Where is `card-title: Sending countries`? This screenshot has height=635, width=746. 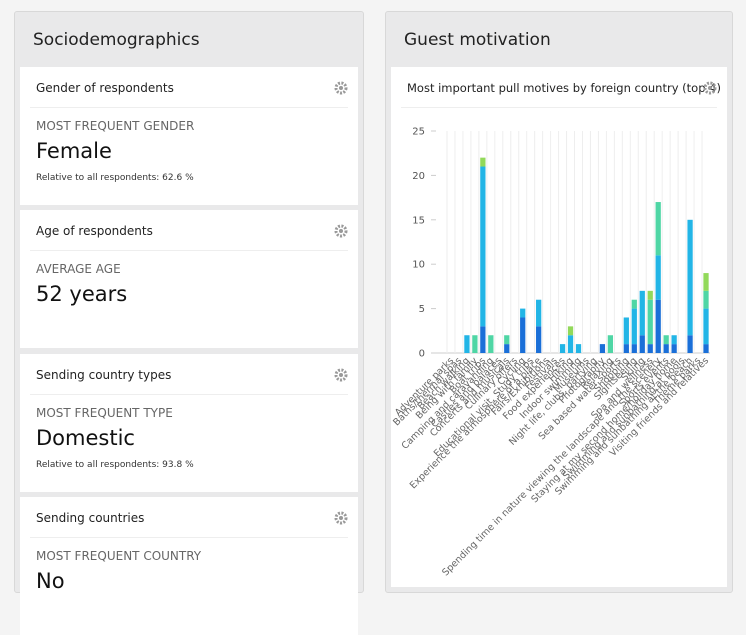
card-title: Sending countries is located at coordinates (90, 518).